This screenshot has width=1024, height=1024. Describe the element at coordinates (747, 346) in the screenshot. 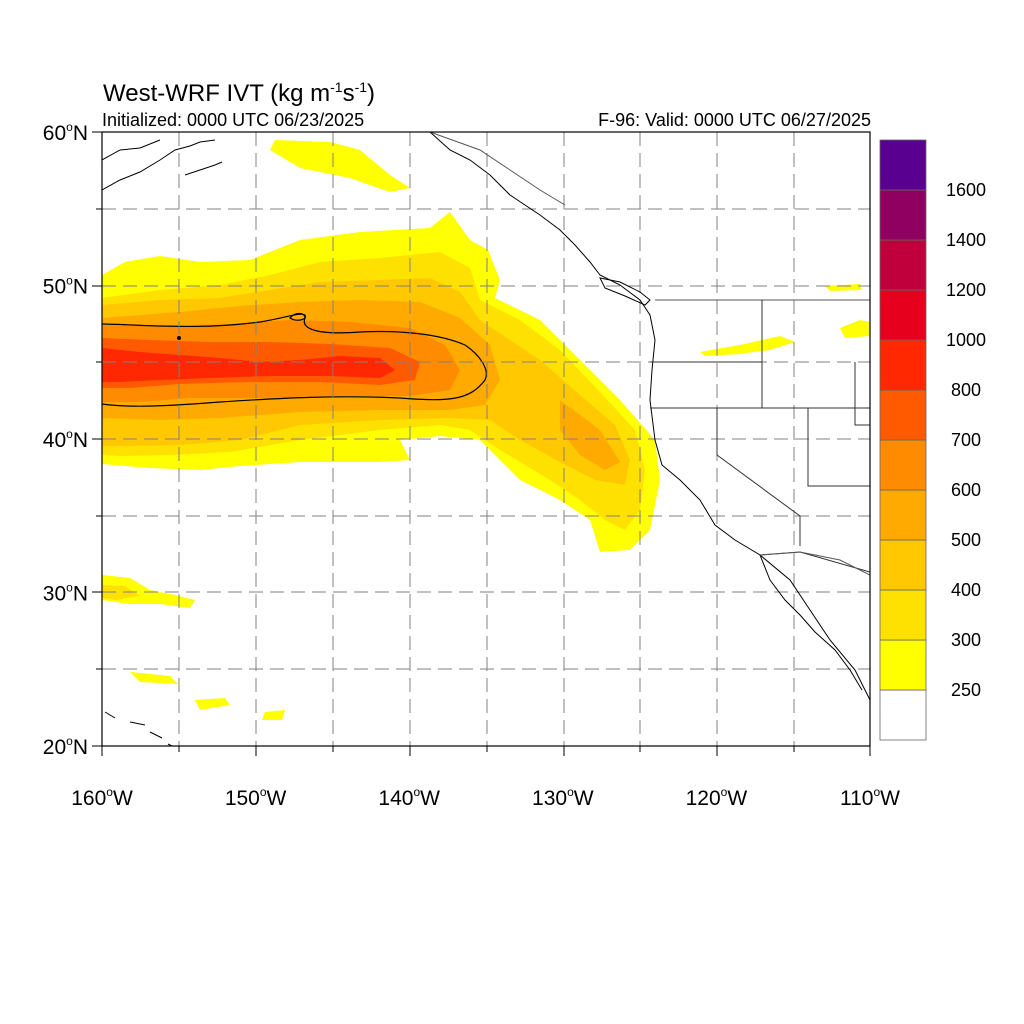

I see `ivt-band-250-patch-c` at that location.